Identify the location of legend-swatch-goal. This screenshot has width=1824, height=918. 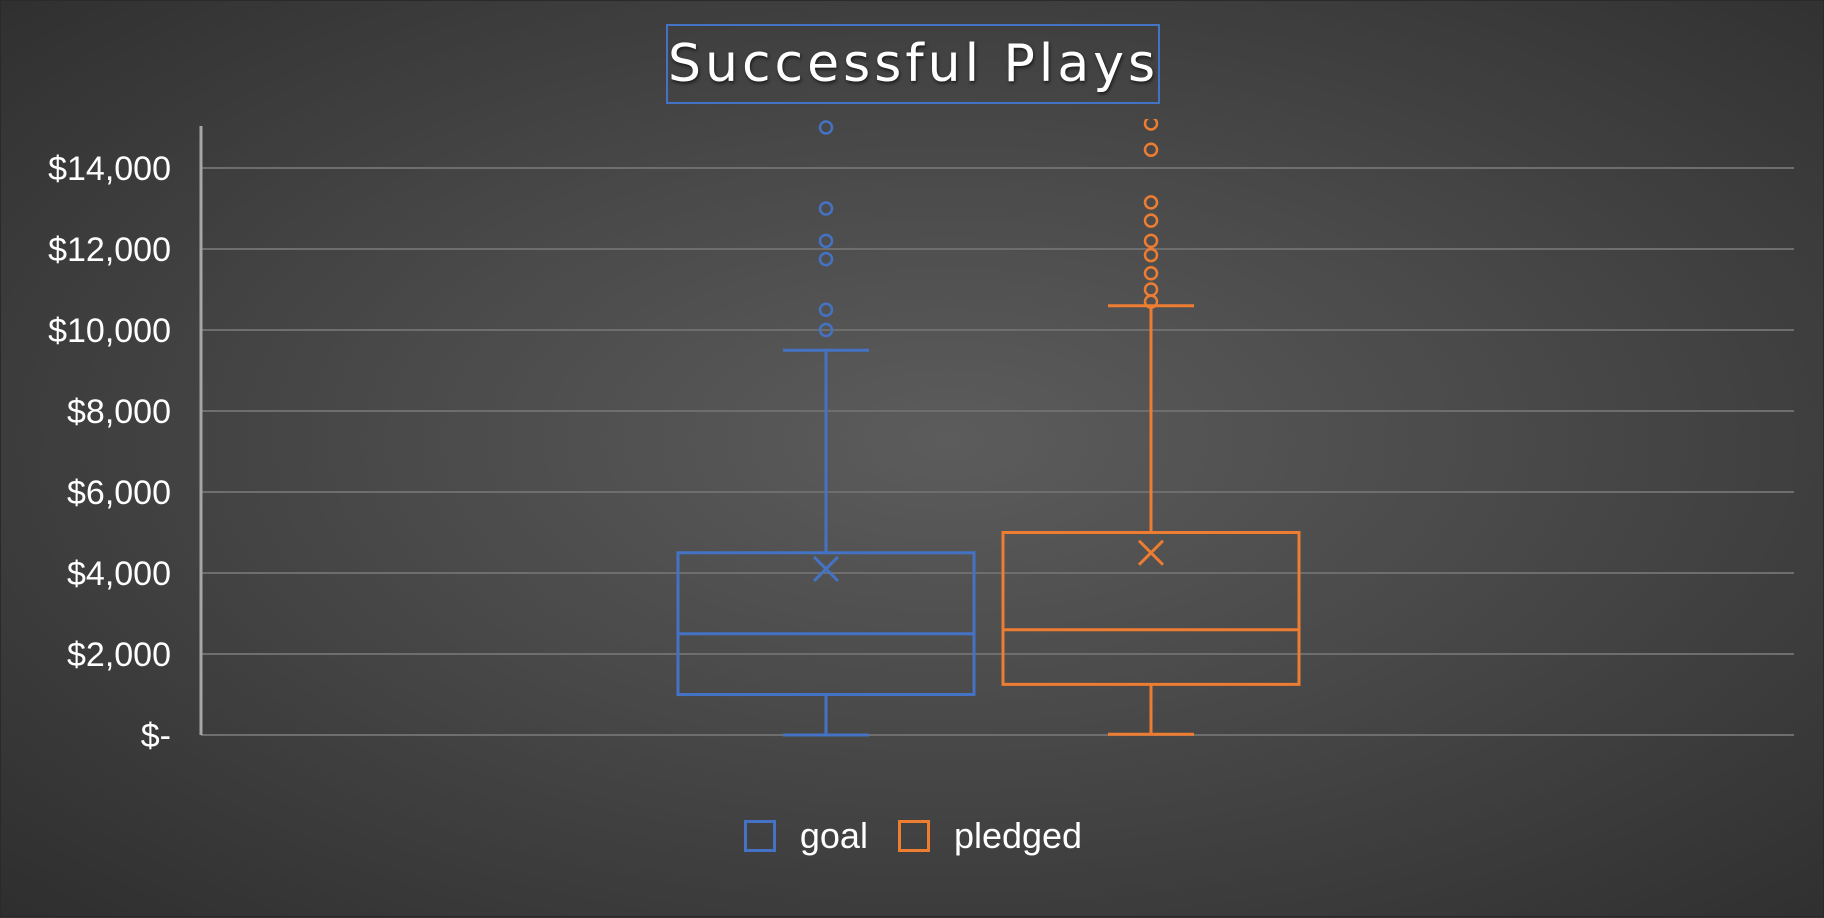
(759, 836).